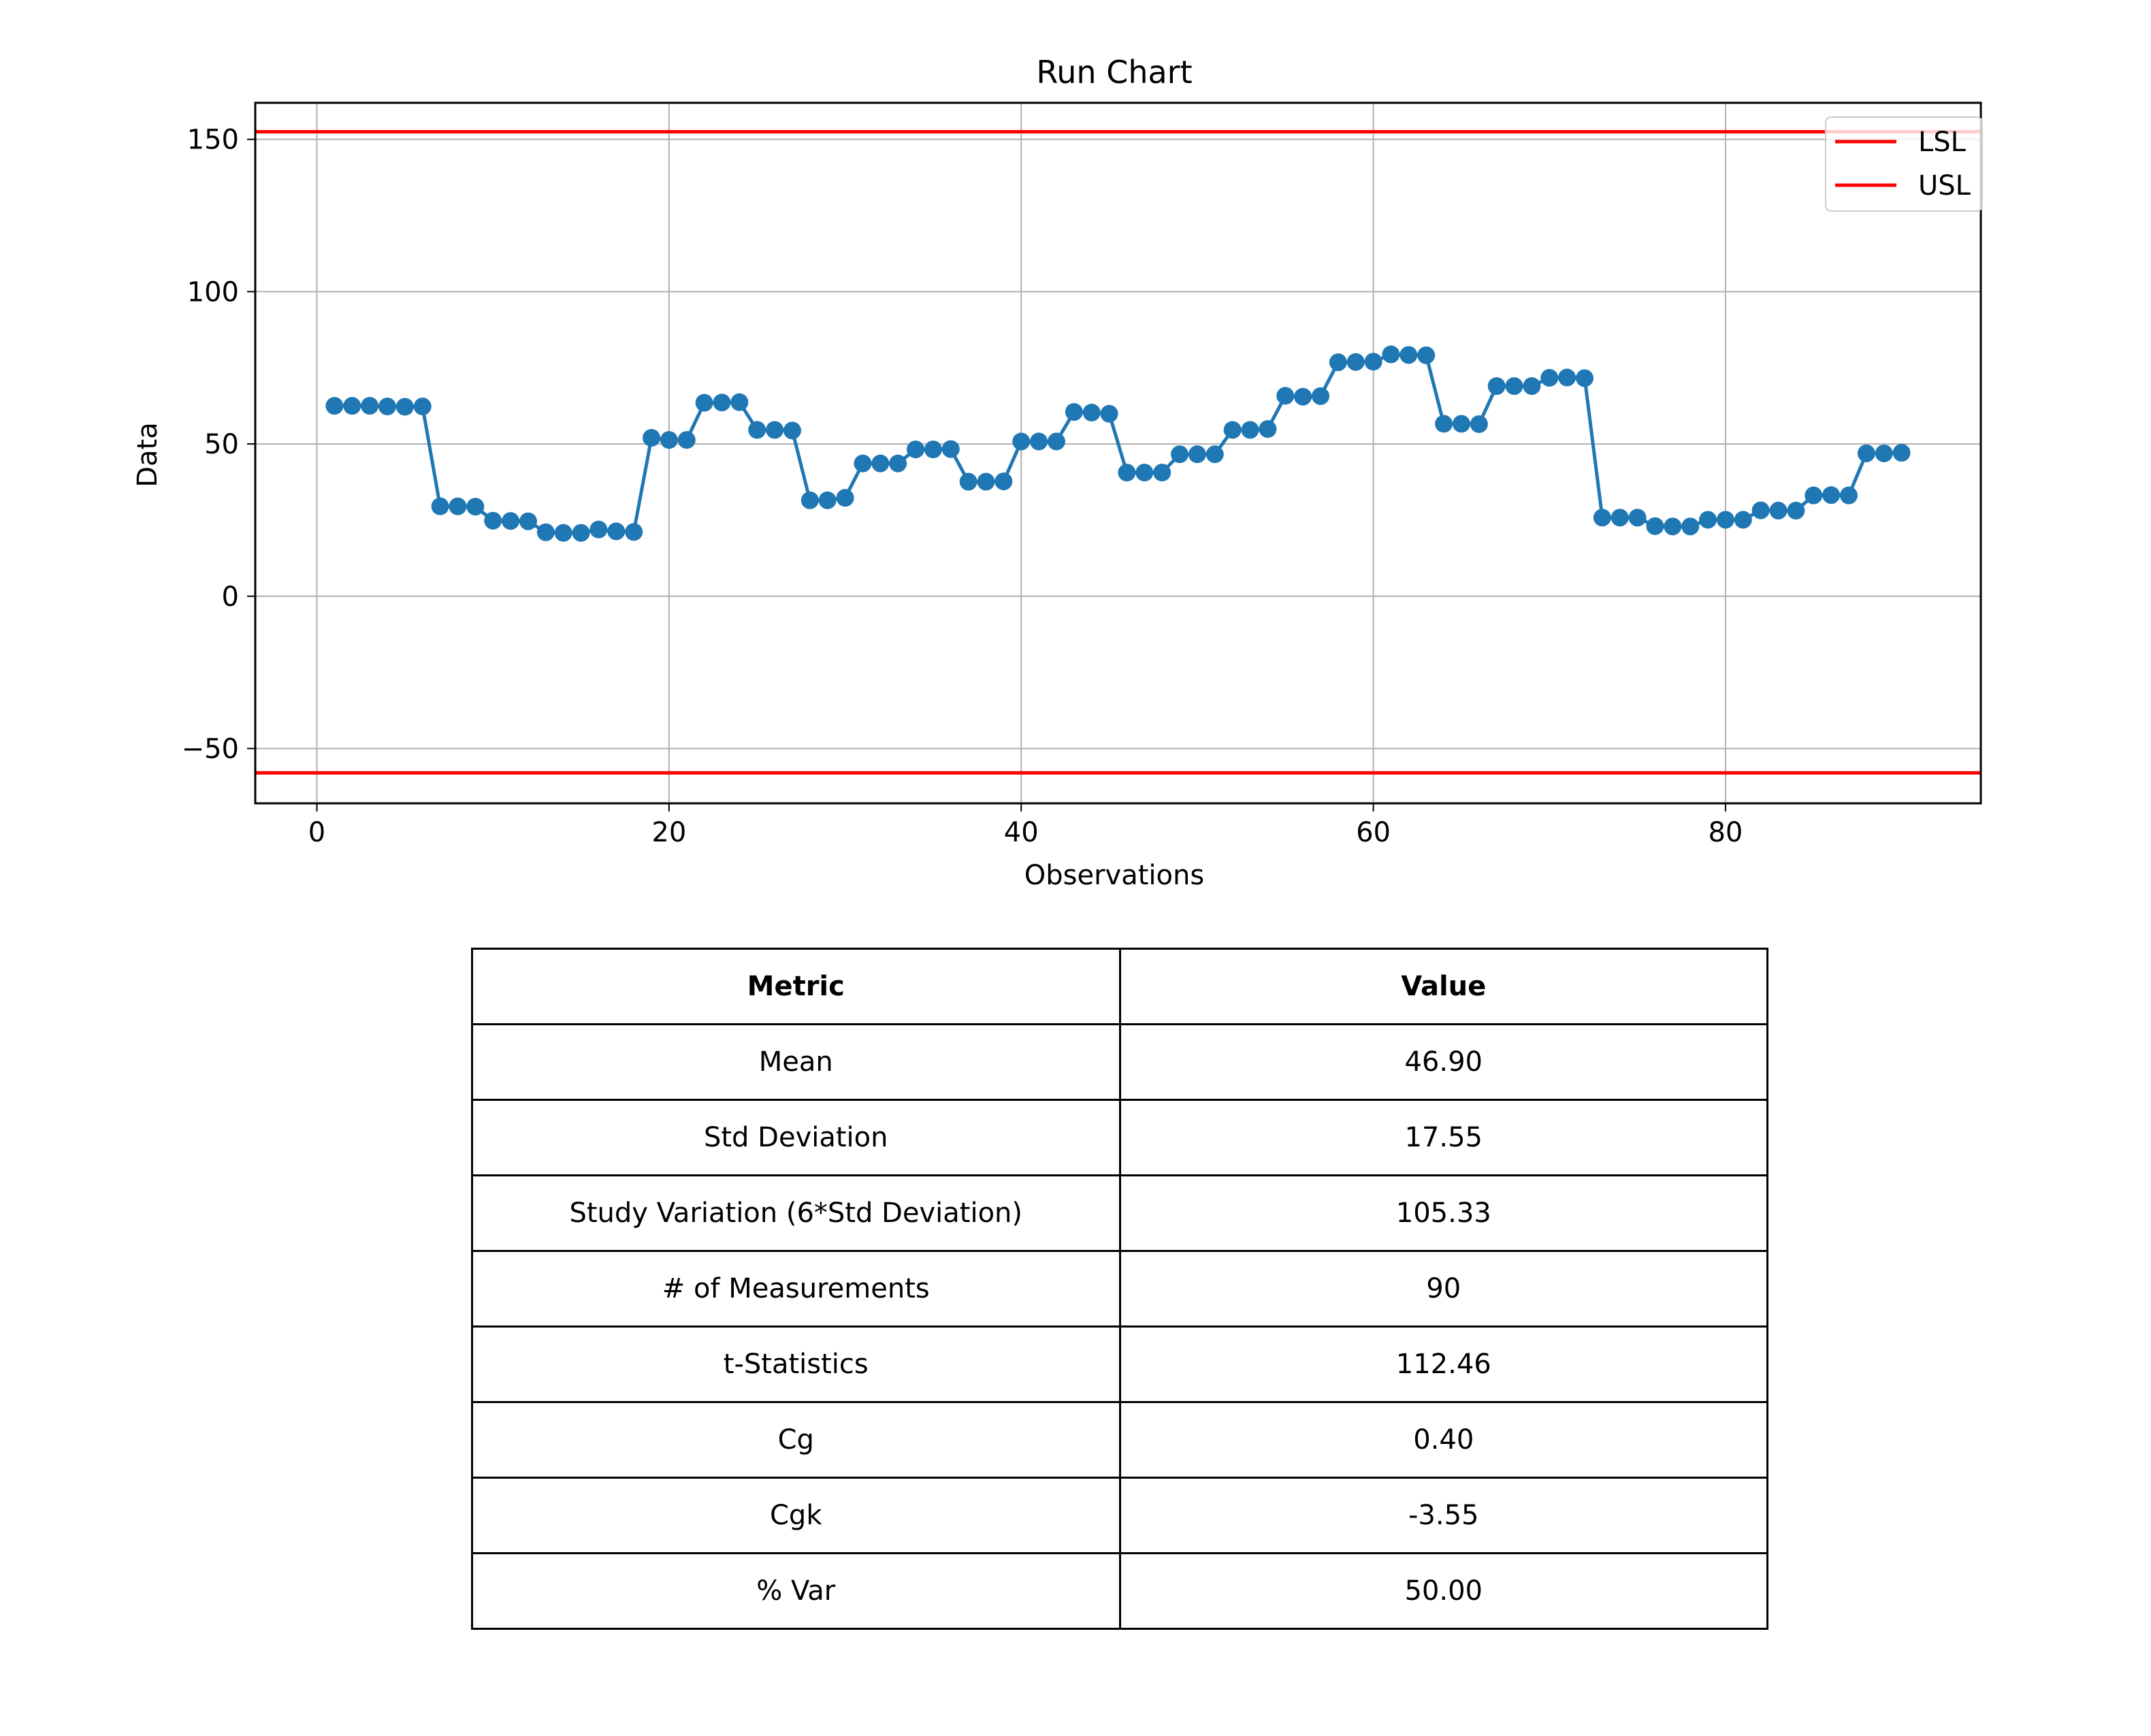 This screenshot has height=1736, width=2151. Describe the element at coordinates (796, 1213) in the screenshot. I see `metric-cell: Study Variation (6*Std Deviation)` at that location.